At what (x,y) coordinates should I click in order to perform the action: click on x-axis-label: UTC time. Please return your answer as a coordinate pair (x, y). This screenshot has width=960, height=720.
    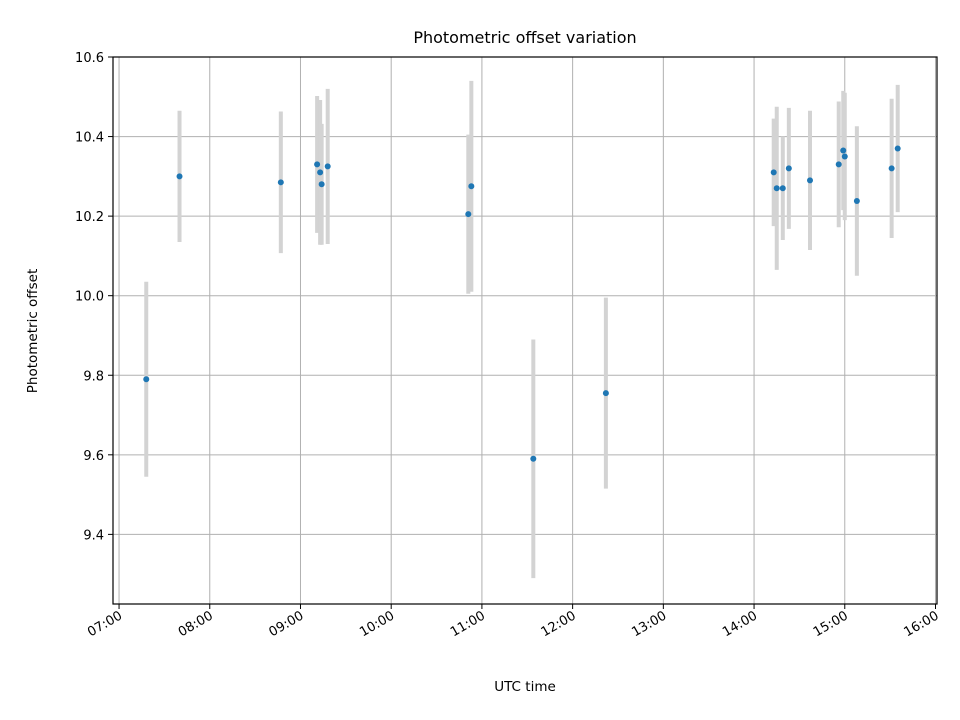
    Looking at the image, I should click on (525, 687).